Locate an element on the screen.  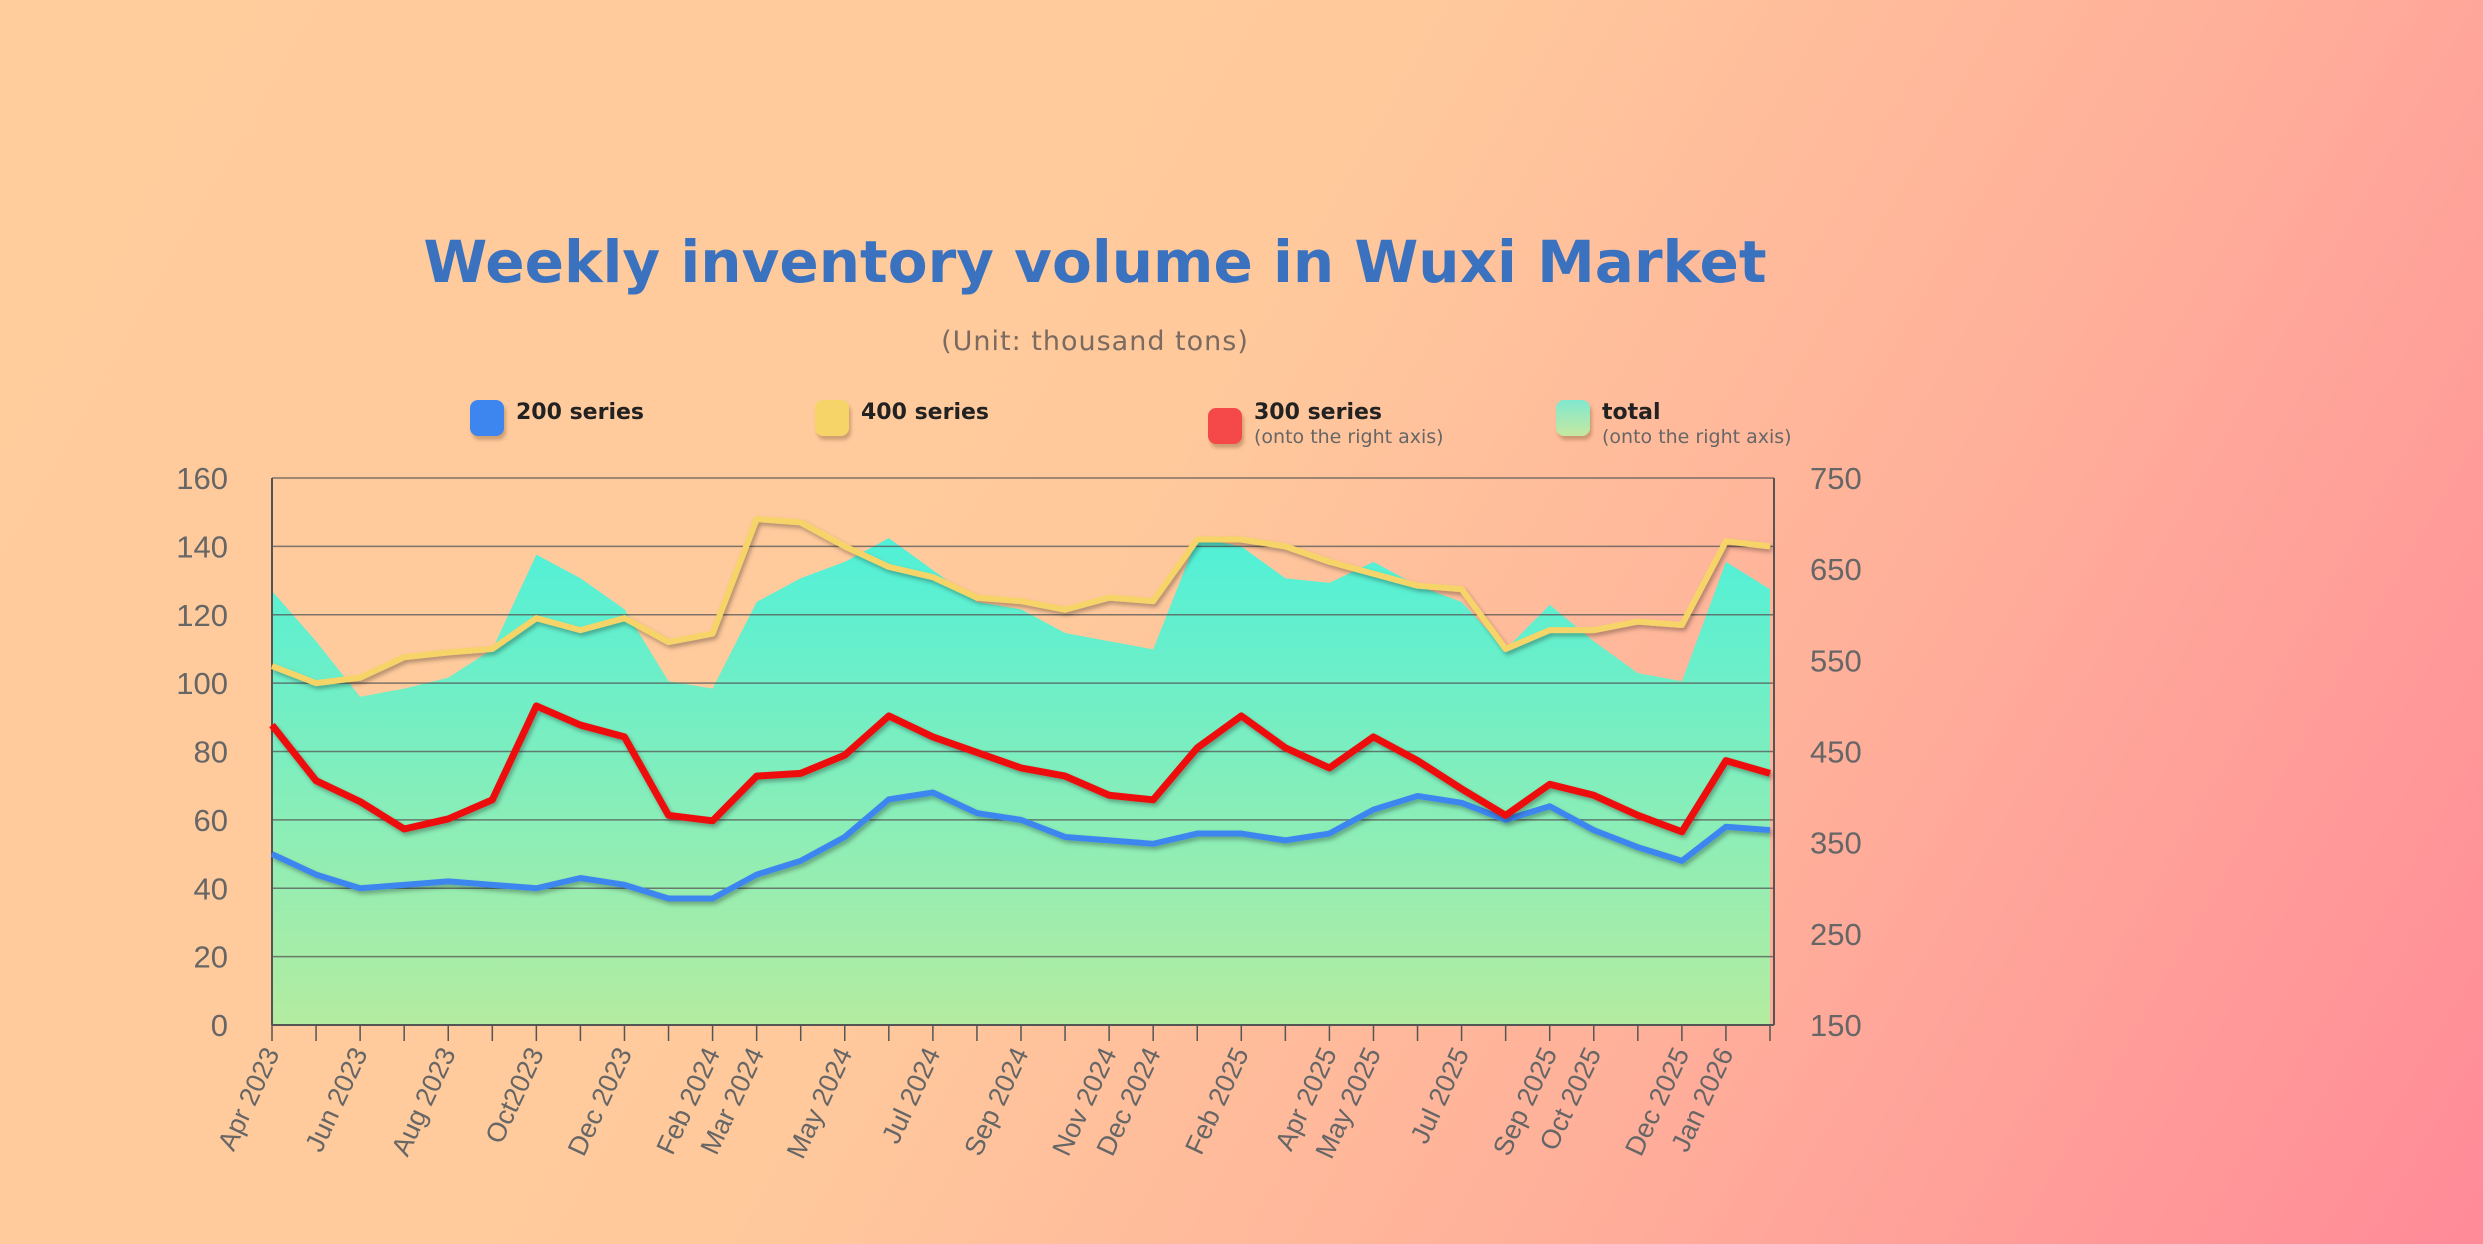
y-left-tick-label: 60 is located at coordinates (211, 820).